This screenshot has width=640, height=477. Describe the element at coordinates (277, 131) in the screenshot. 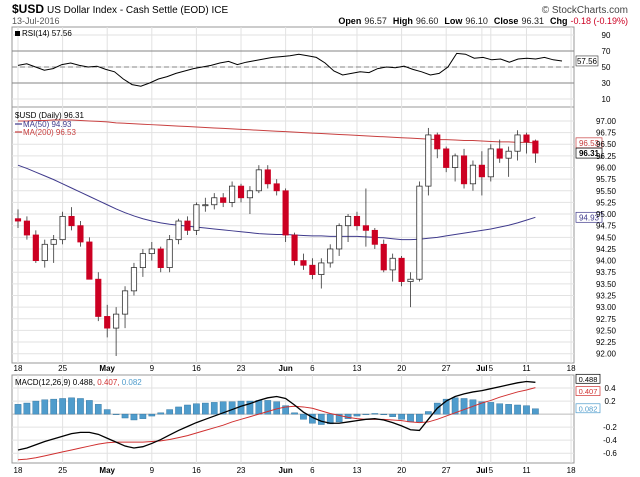

I see `ma200-line` at that location.